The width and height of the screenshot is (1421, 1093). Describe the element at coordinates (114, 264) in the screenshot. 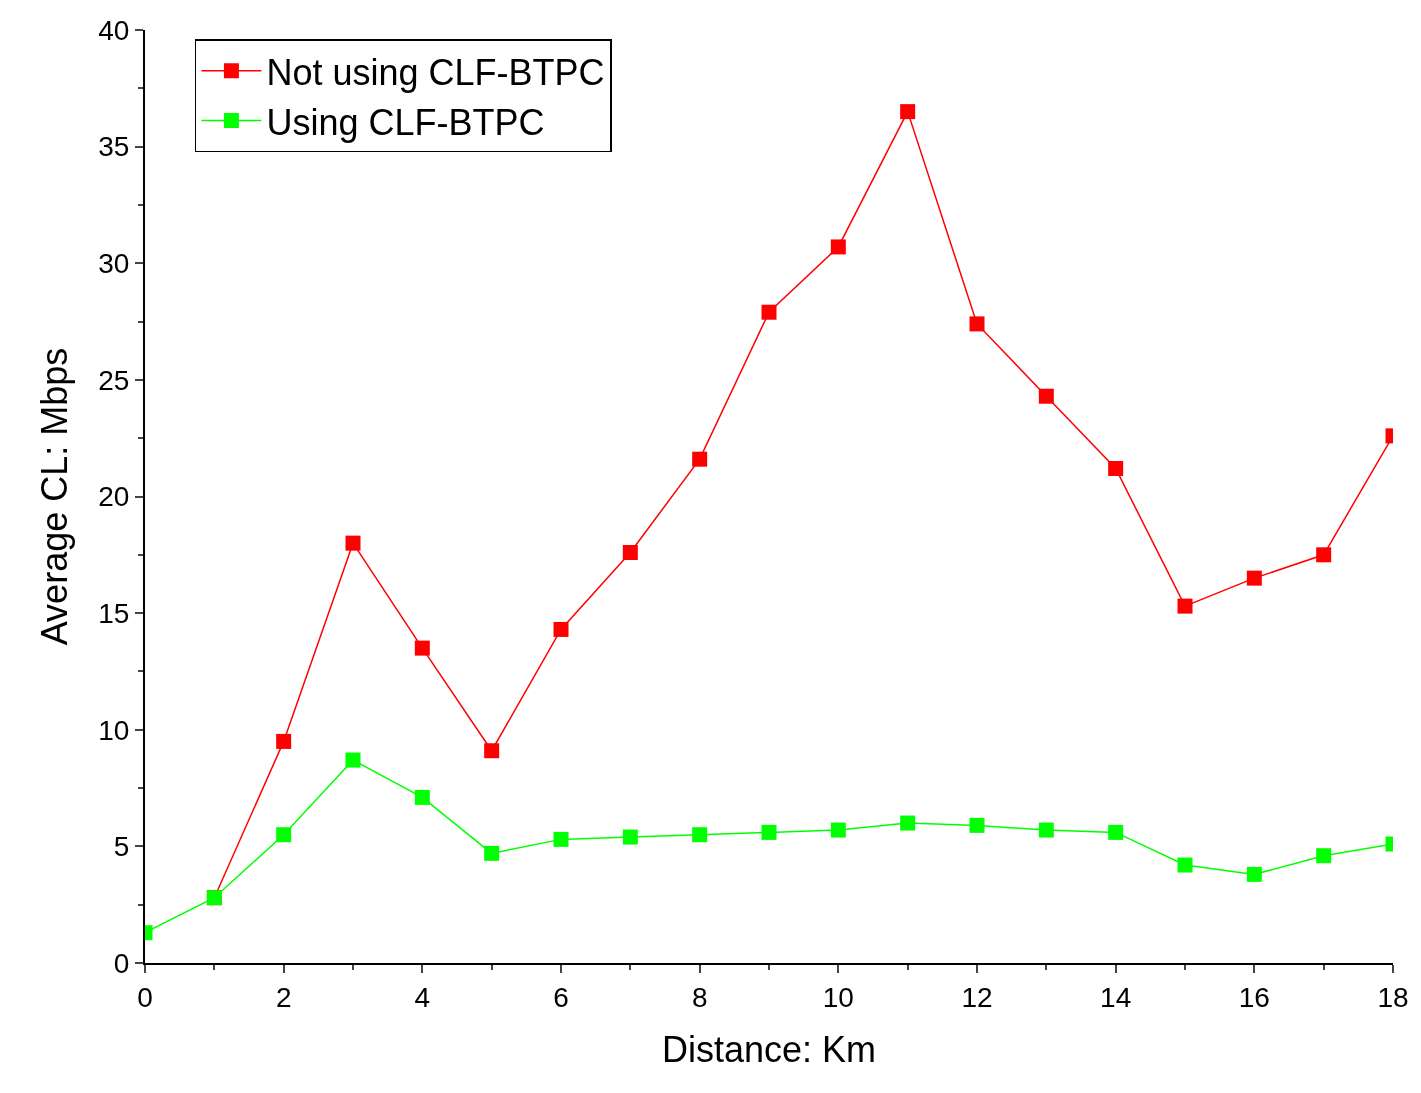

I see `y-tick-label: 30` at that location.